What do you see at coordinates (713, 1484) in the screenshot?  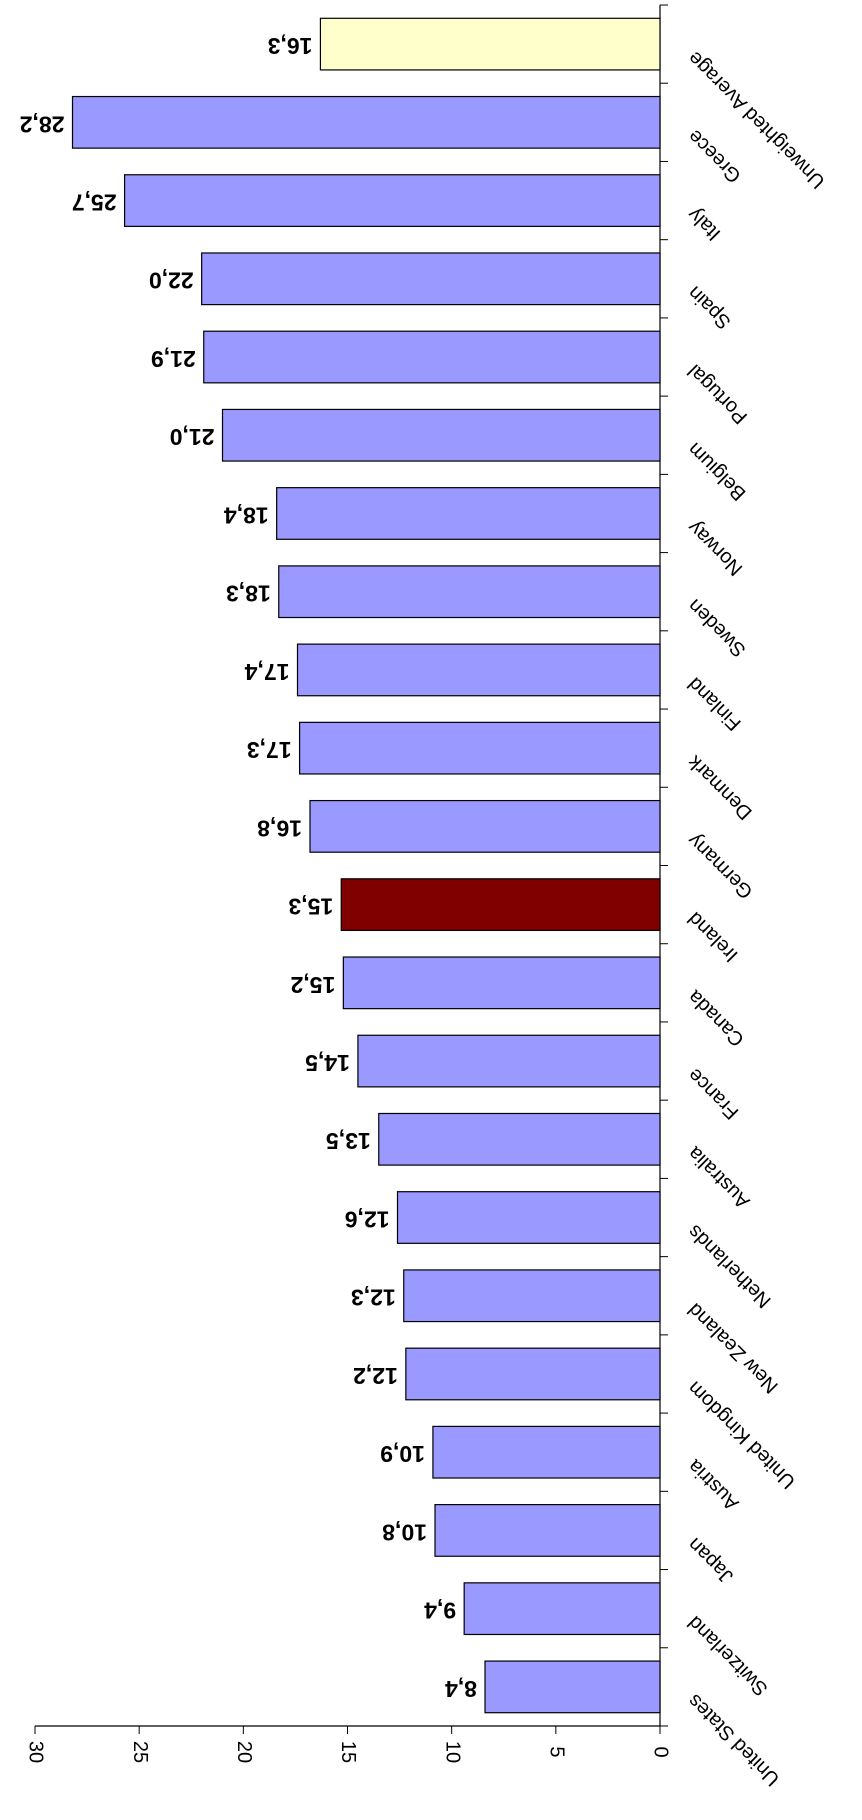 I see `x-tick-label: Austria` at bounding box center [713, 1484].